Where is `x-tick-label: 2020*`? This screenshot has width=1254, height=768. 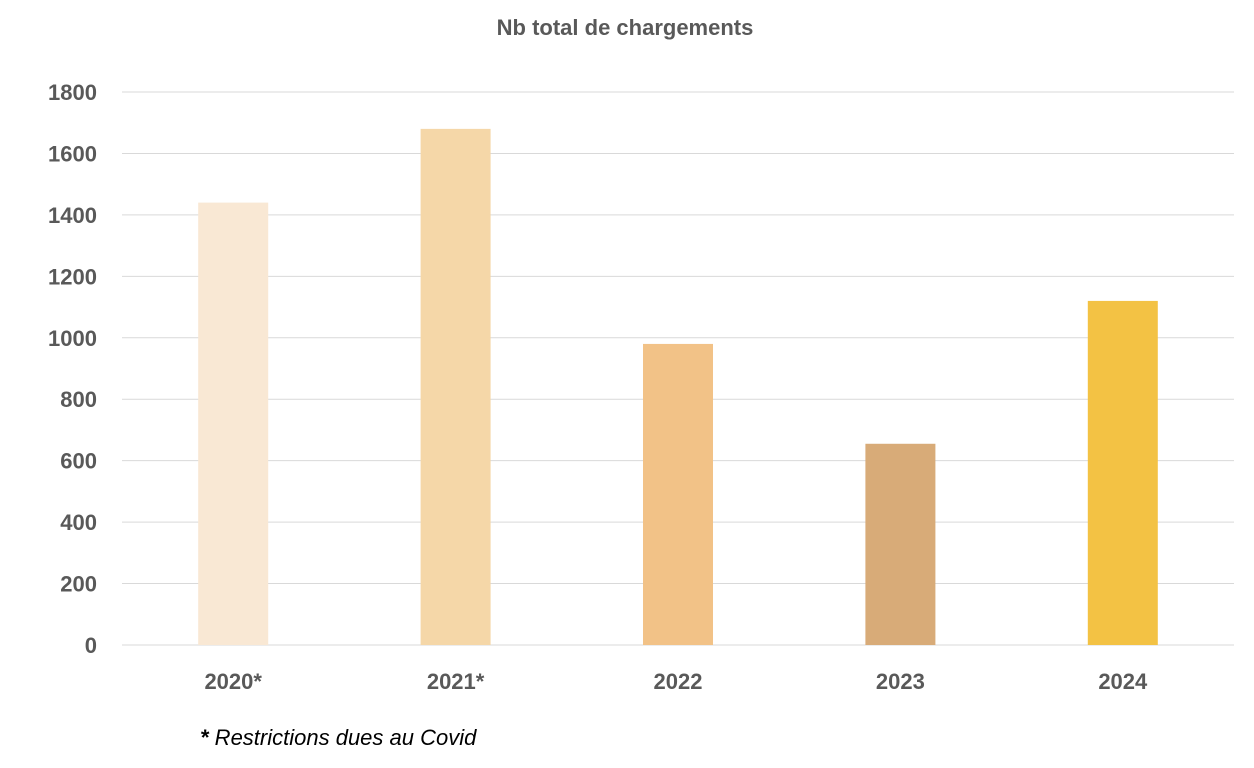 x-tick-label: 2020* is located at coordinates (233, 681).